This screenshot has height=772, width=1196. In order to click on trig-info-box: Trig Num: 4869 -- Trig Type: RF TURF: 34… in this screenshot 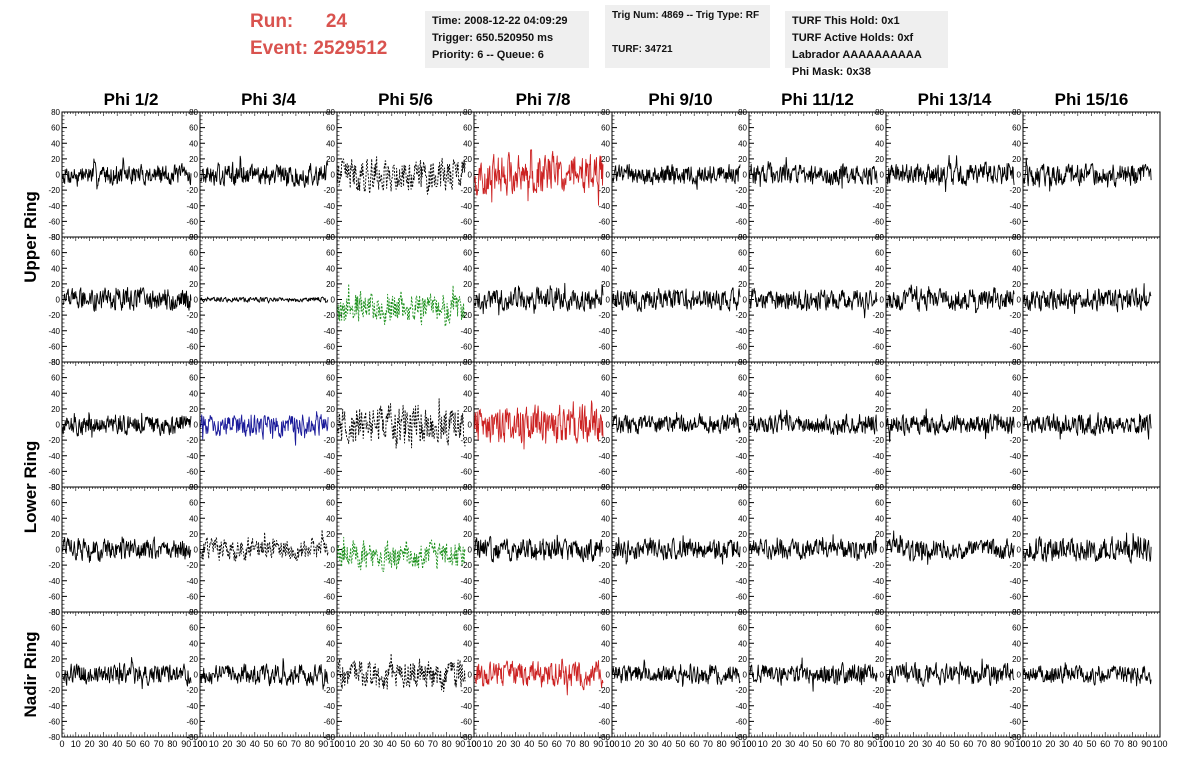, I will do `click(687, 36)`.